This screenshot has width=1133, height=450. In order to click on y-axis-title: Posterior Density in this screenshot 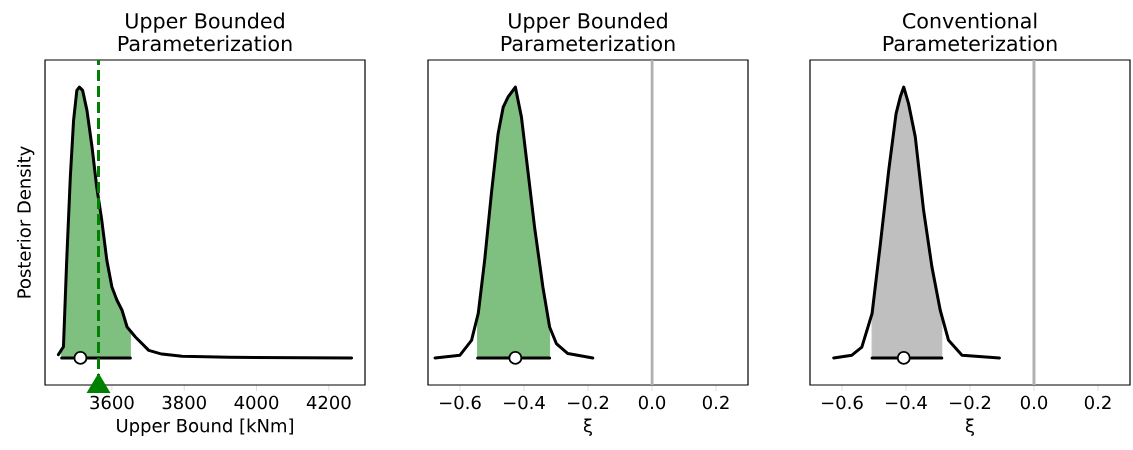, I will do `click(25, 222)`.